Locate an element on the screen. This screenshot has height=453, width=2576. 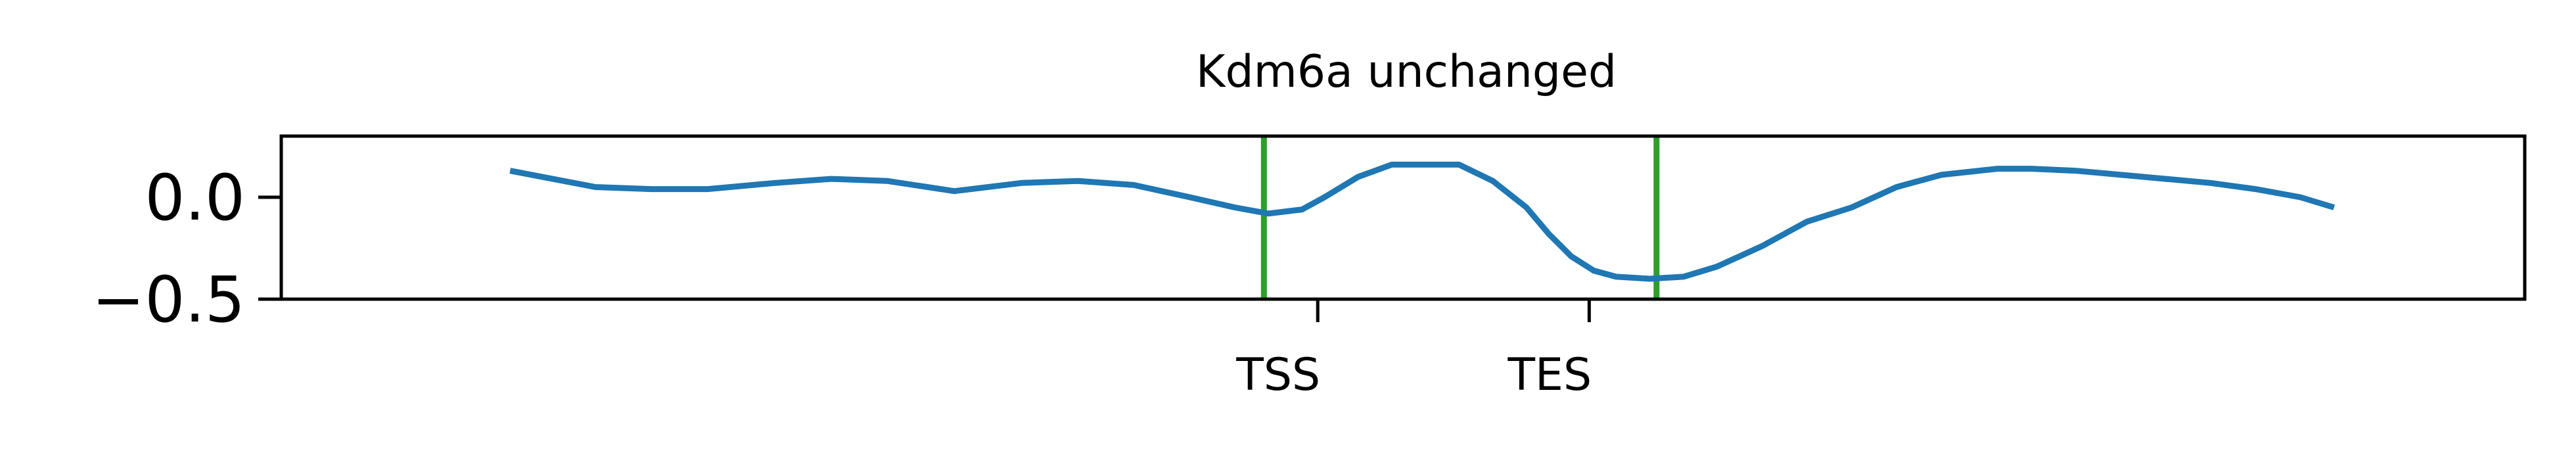
y-axis: 0.0 −0.5 is located at coordinates (187, 249).